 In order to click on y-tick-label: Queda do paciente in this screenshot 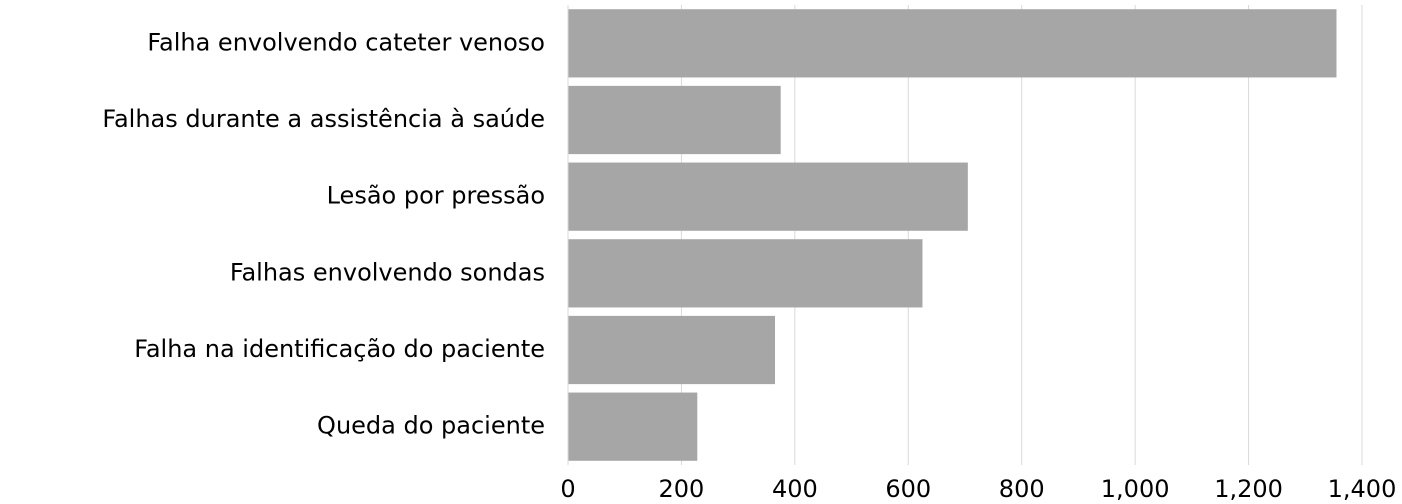, I will do `click(431, 426)`.